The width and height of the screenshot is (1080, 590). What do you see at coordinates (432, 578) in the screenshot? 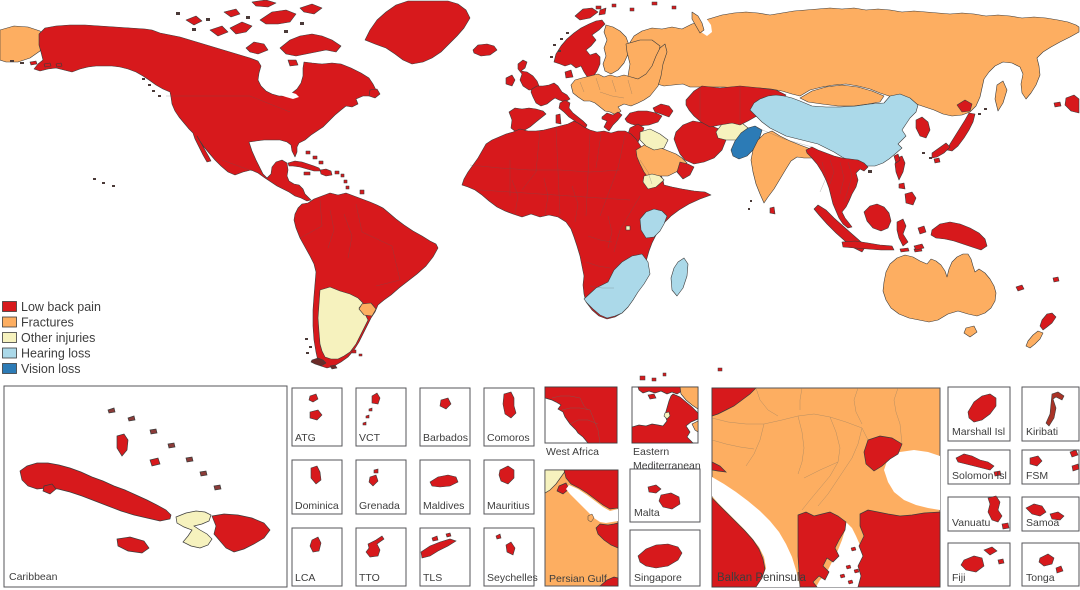
I see `svg-text: TLS` at bounding box center [432, 578].